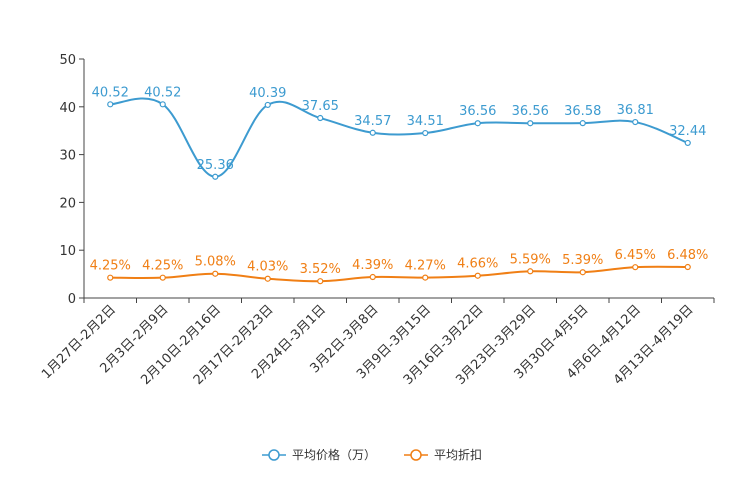 This screenshot has height=496, width=744. Describe the element at coordinates (687, 131) in the screenshot. I see `data-label-0: 32.44` at that location.